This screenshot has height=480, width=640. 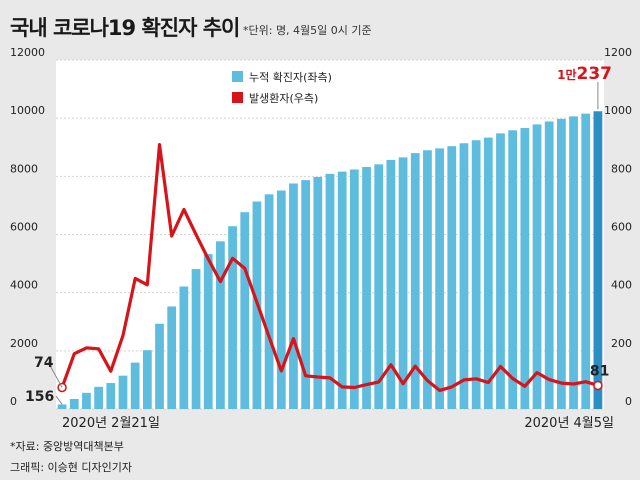 What do you see at coordinates (24, 343) in the screenshot?
I see `left-tick-label: 2000` at bounding box center [24, 343].